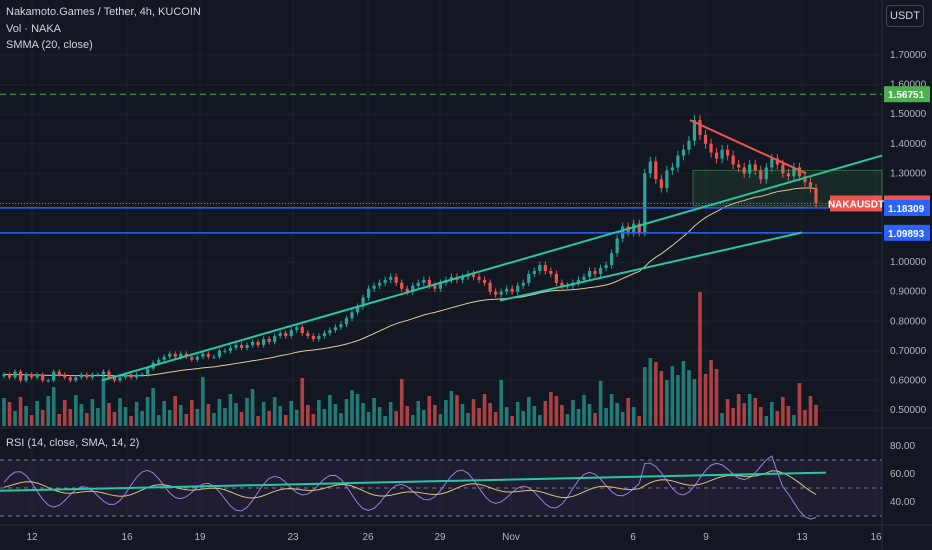 The width and height of the screenshot is (932, 550). I want to click on price-tick-label: 0.80000, so click(908, 321).